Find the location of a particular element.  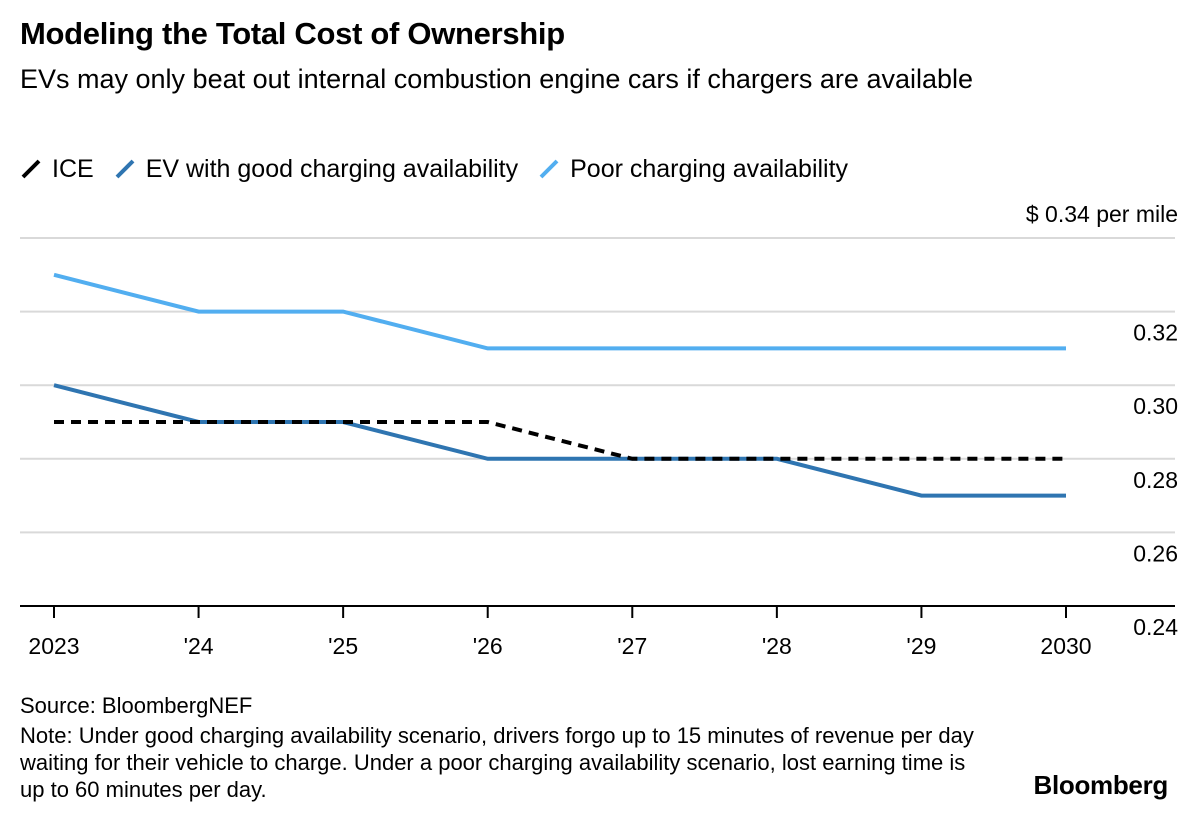

x-tick-label: '27 is located at coordinates (632, 646).